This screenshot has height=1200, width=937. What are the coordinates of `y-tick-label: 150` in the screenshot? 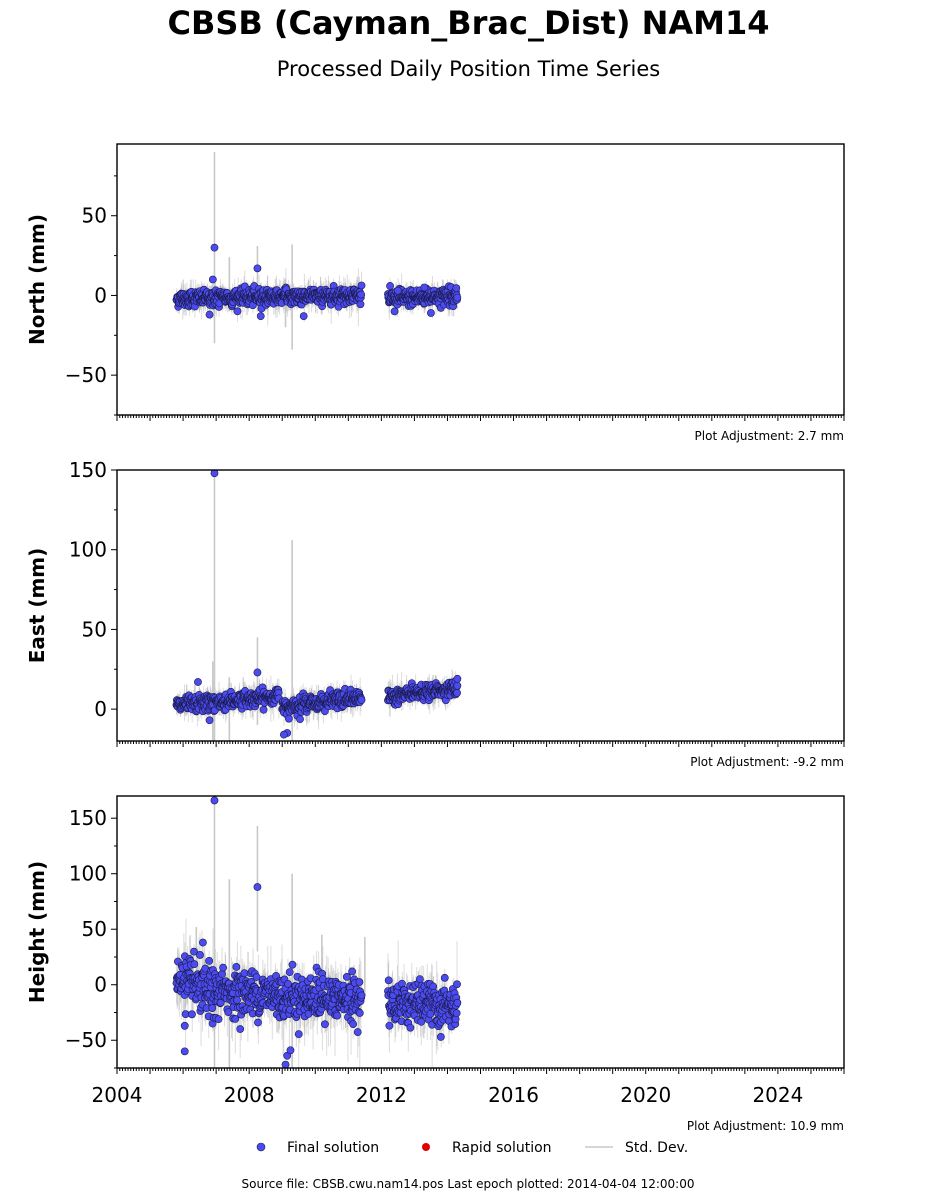 It's located at (88, 470).